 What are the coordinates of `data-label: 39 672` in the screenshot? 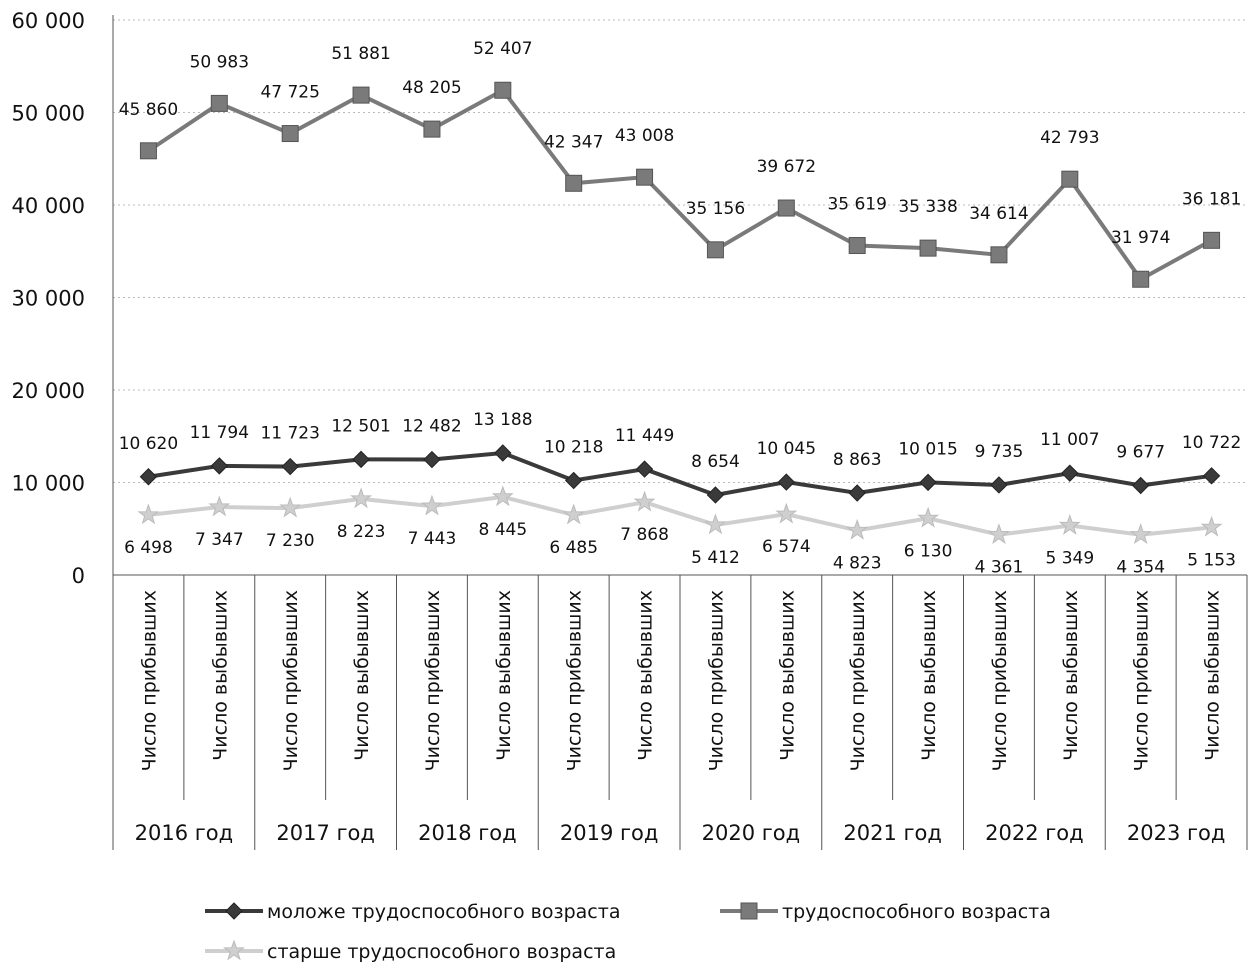 It's located at (786, 167).